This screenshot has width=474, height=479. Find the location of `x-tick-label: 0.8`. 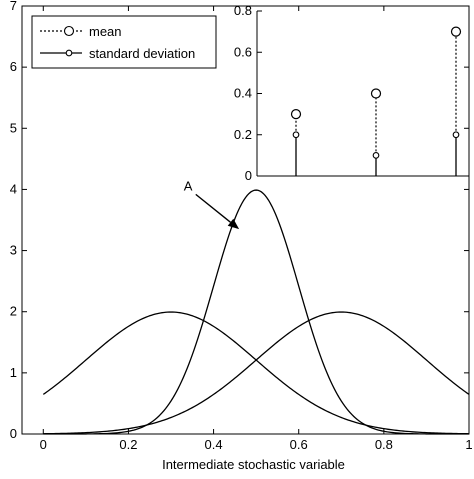

x-tick-label: 0.8 is located at coordinates (384, 444).